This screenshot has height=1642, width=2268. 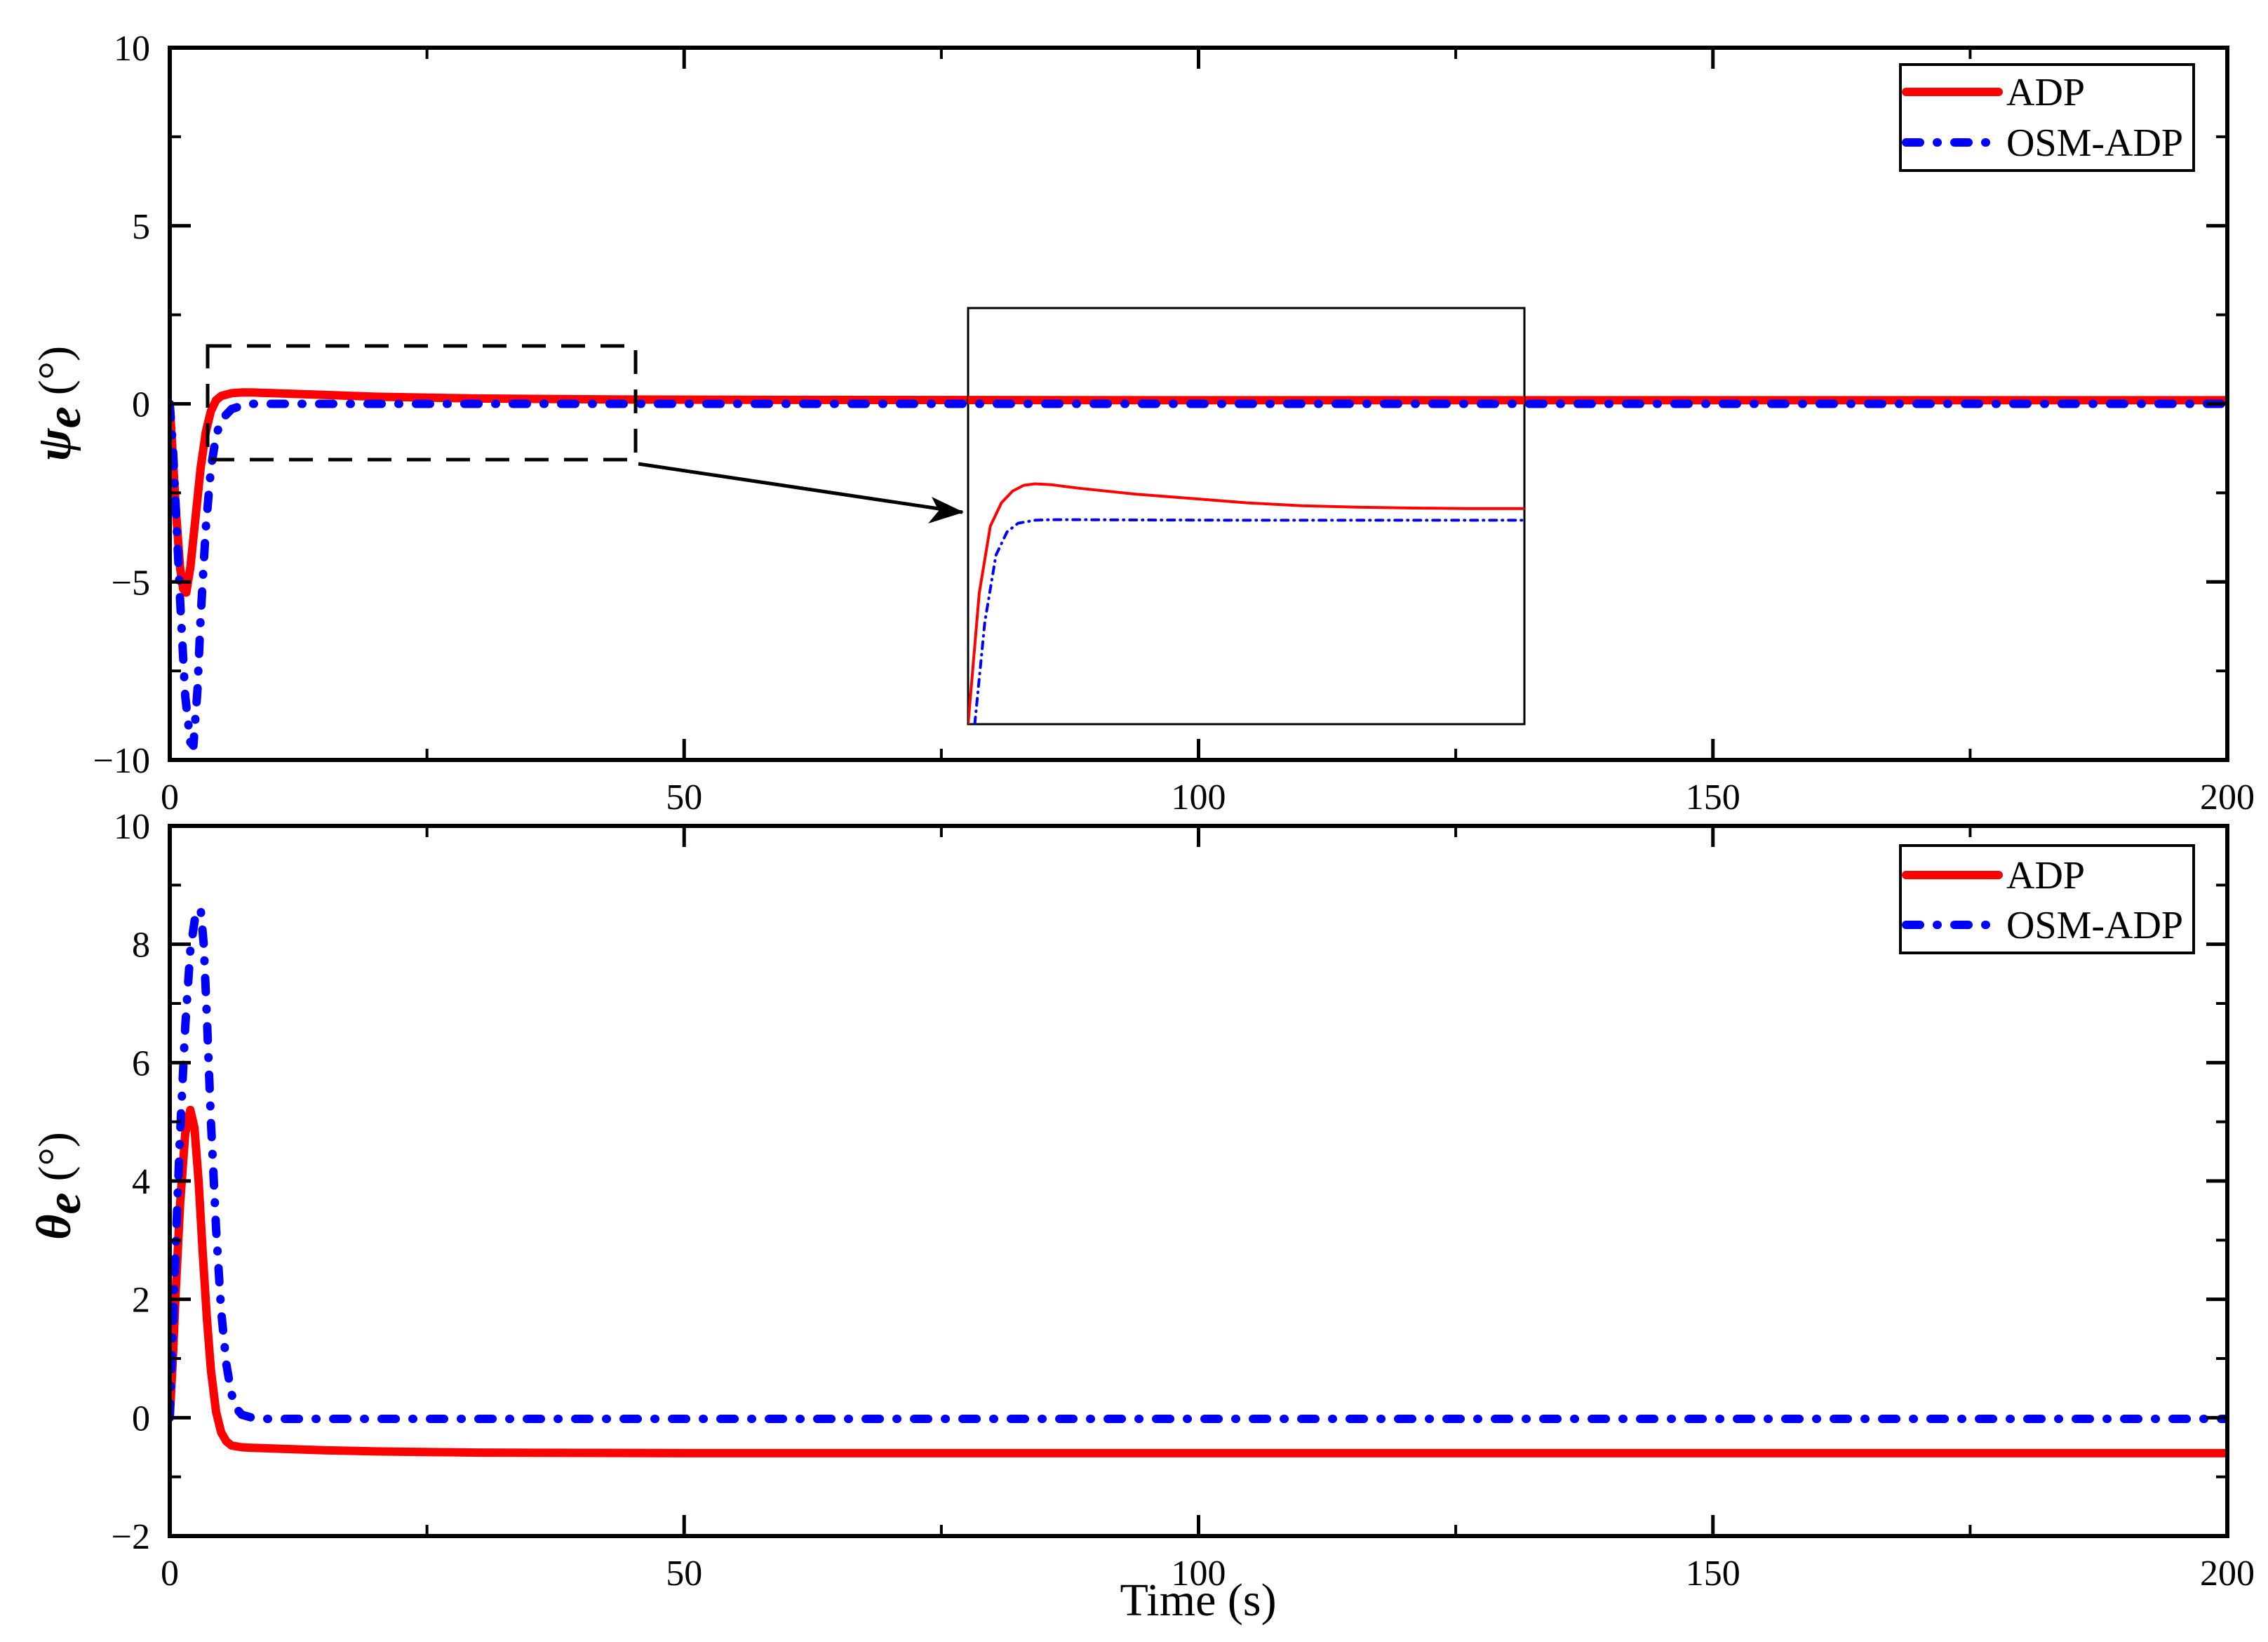 I want to click on theta-xtick-label: 50, so click(x=684, y=1574).